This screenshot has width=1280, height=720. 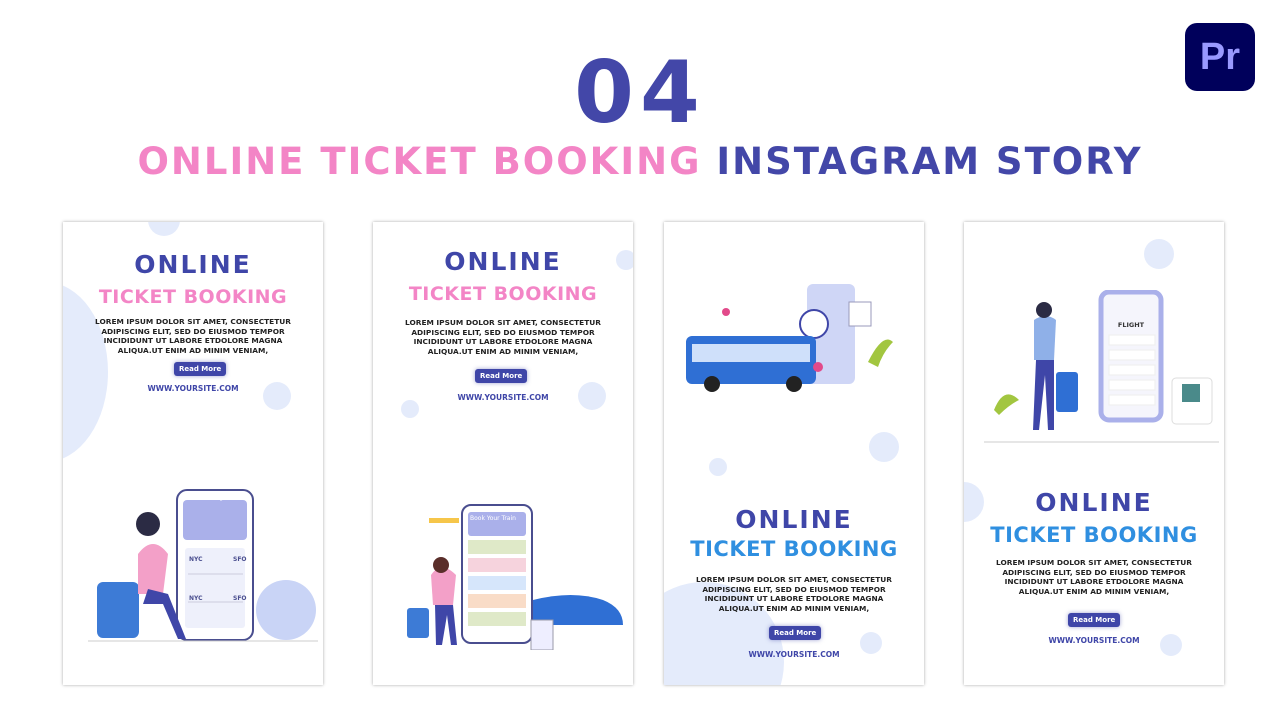 I want to click on premiere-pro-logo: Pr, so click(x=1220, y=57).